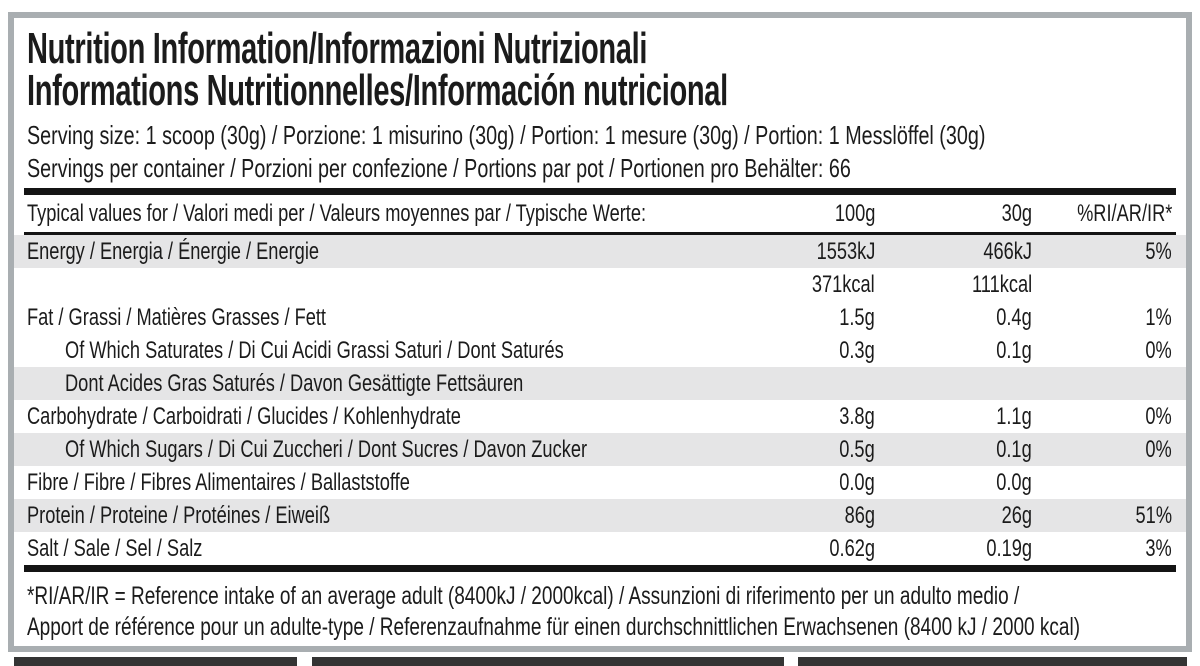 Image resolution: width=1200 pixels, height=666 pixels. What do you see at coordinates (600, 191) in the screenshot?
I see `divider-top-thick` at bounding box center [600, 191].